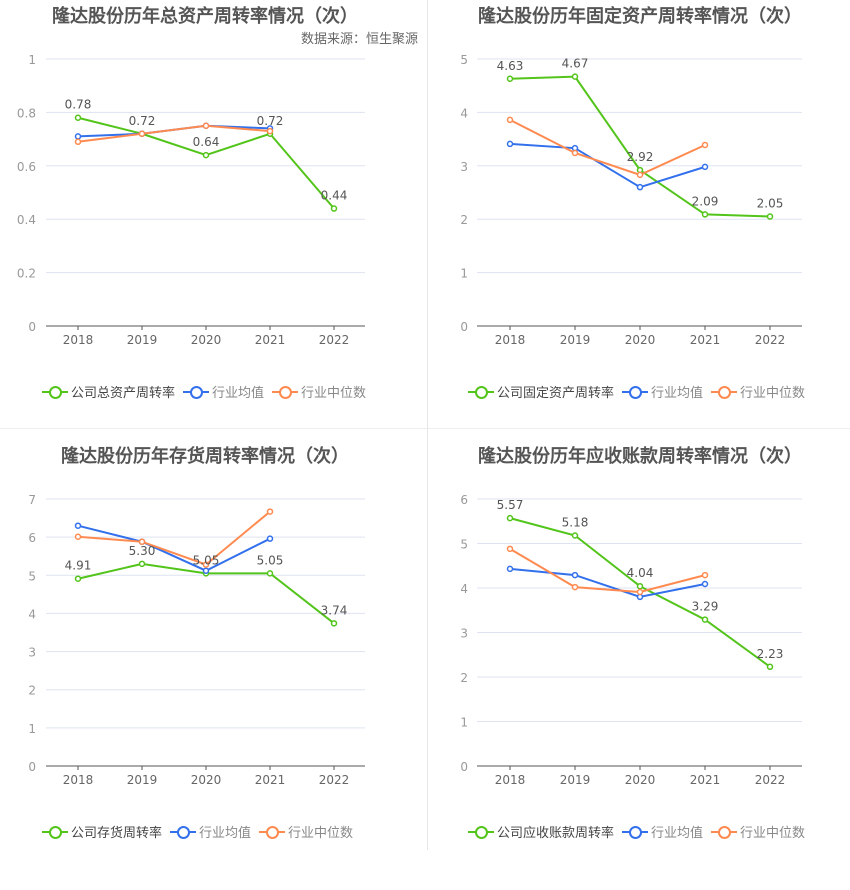  I want to click on data-label: 5.05, so click(270, 560).